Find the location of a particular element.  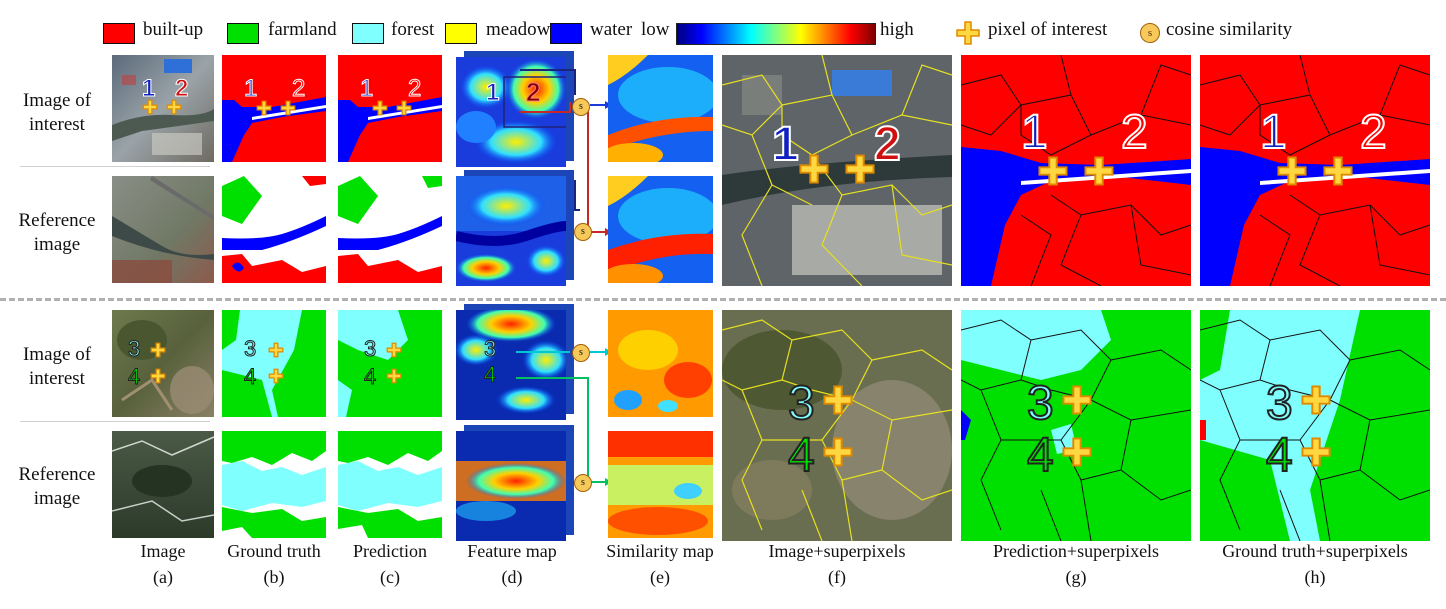

row-label-bottom-reference: Reference image is located at coordinates (57, 487).